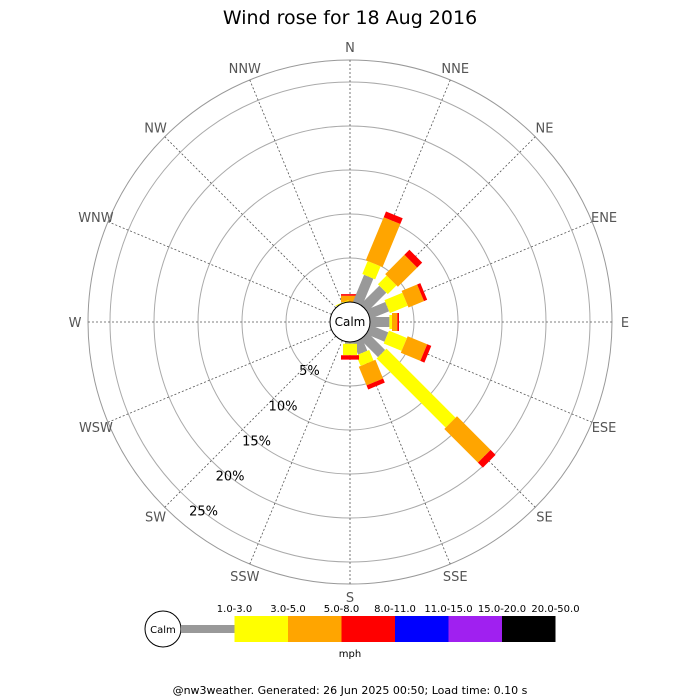 This screenshot has width=700, height=700. I want to click on dir-label-wnw: WNW, so click(96, 218).